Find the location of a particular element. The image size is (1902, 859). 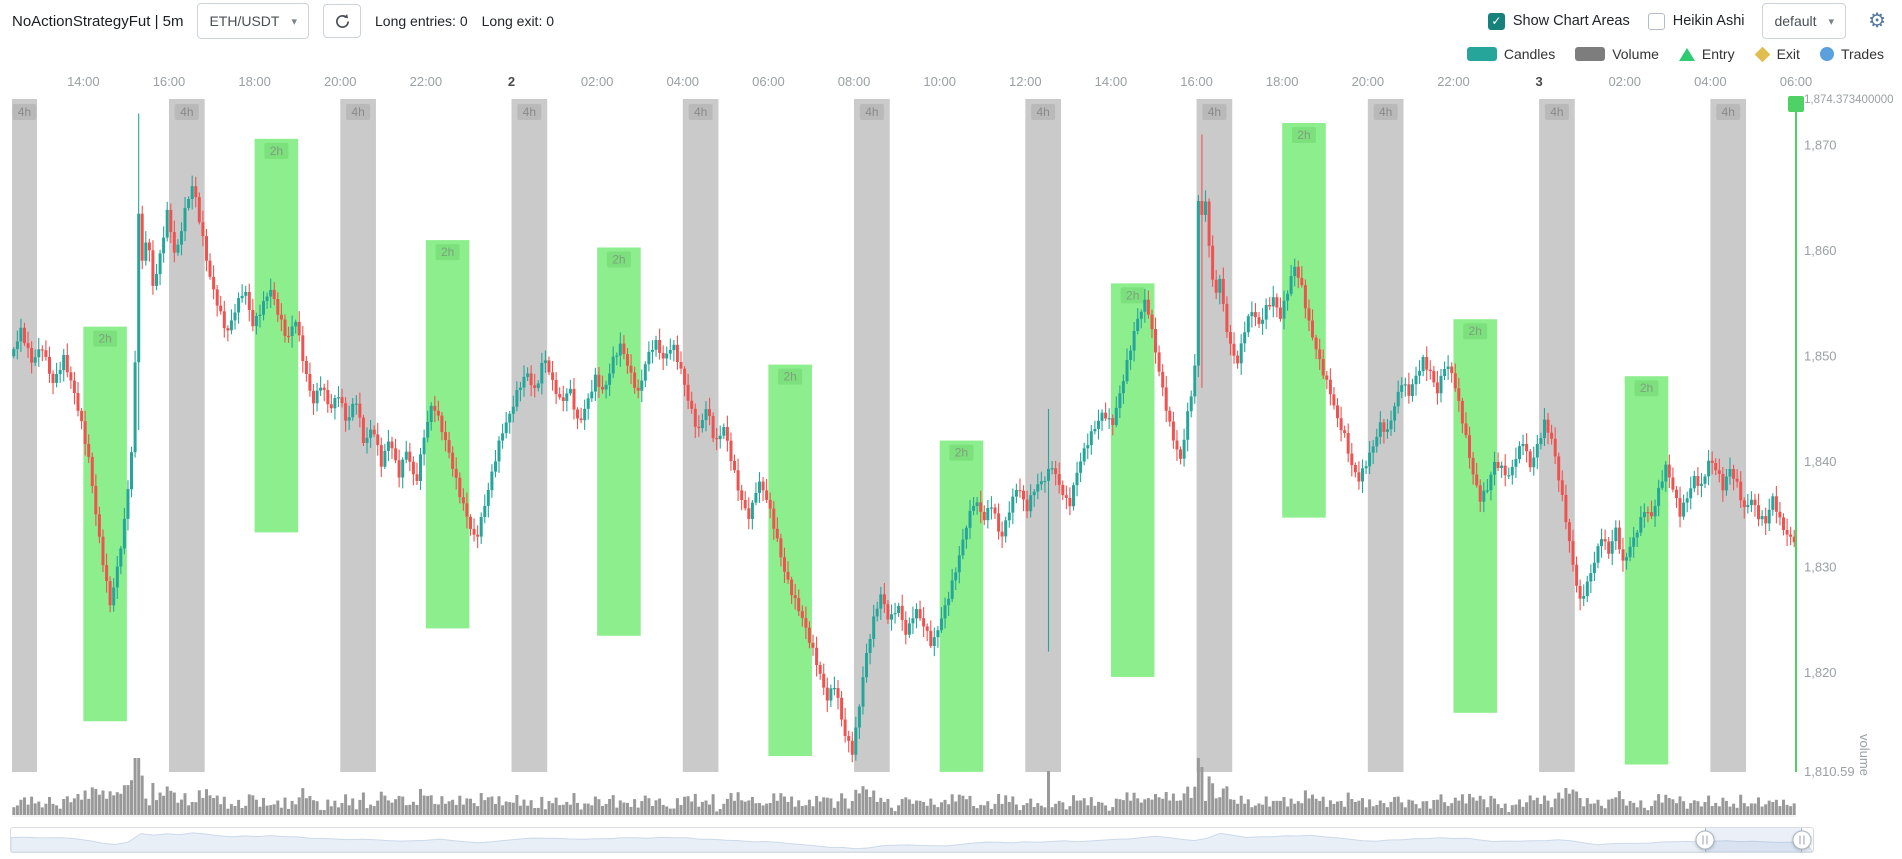

settings-button: ⚙ is located at coordinates (1877, 21).